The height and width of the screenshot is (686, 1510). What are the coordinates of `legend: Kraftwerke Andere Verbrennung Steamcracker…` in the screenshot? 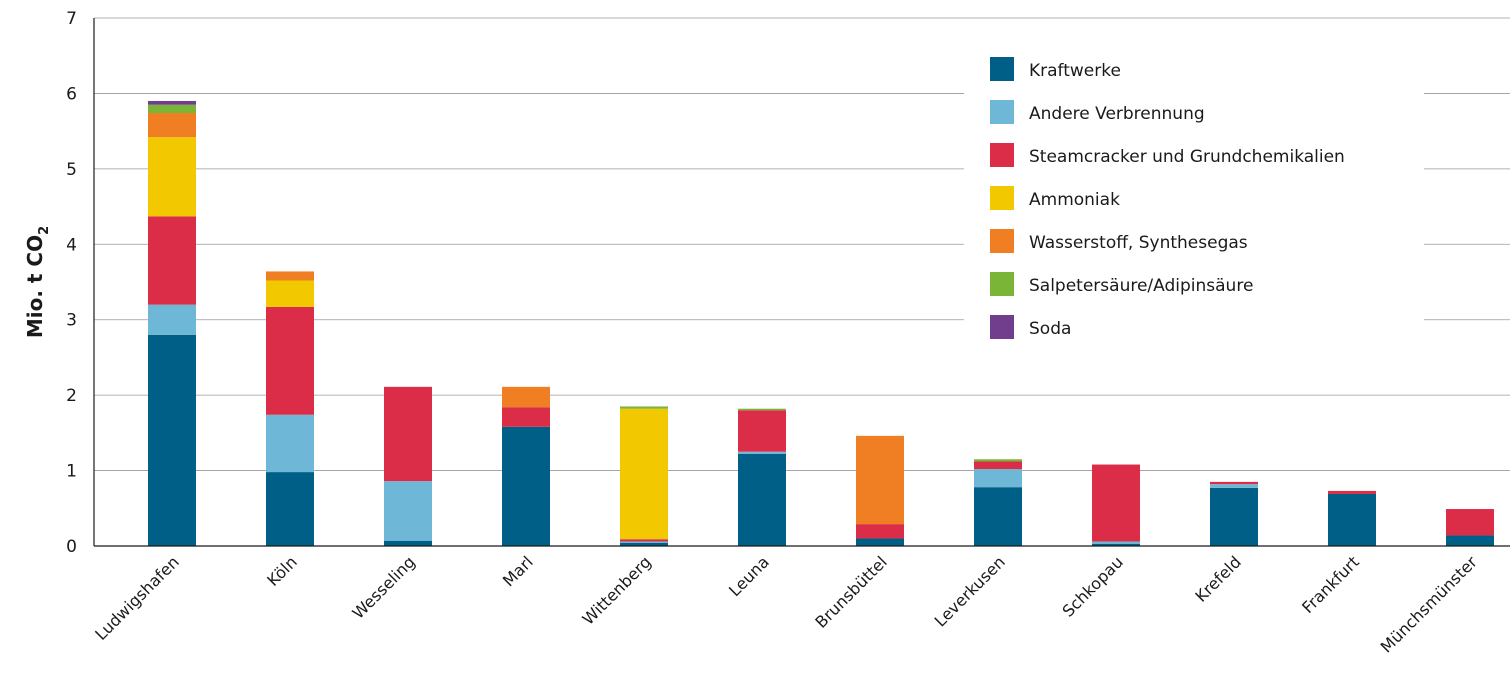 It's located at (1194, 190).